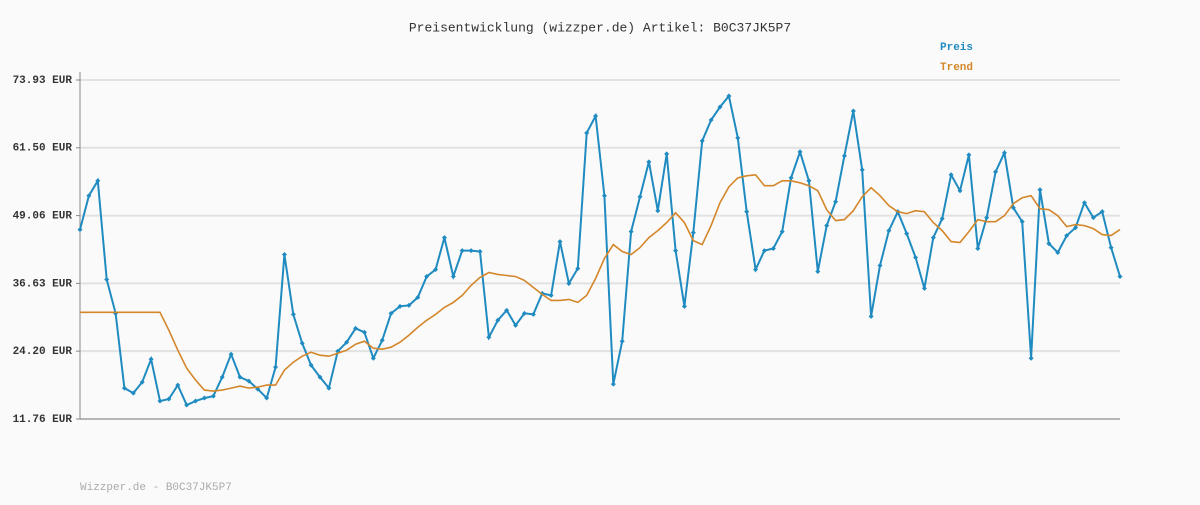 Image resolution: width=1200 pixels, height=505 pixels. What do you see at coordinates (156, 488) in the screenshot?
I see `footer: Wizzper.de - B0C37JK5P7` at bounding box center [156, 488].